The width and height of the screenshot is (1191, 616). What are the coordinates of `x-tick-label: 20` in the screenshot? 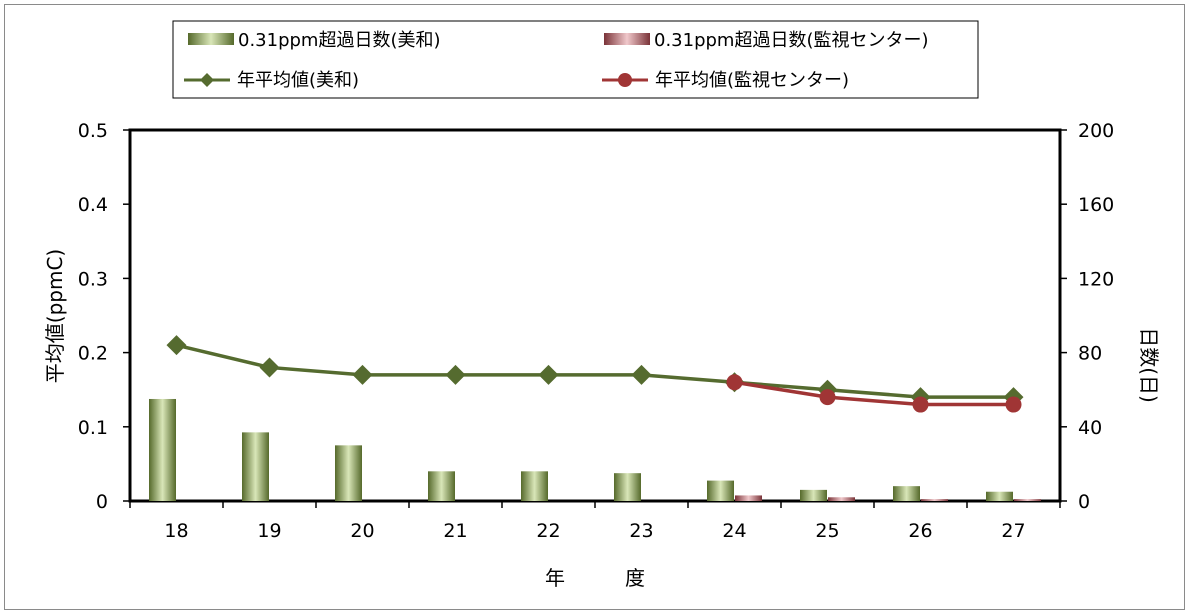 It's located at (362, 531).